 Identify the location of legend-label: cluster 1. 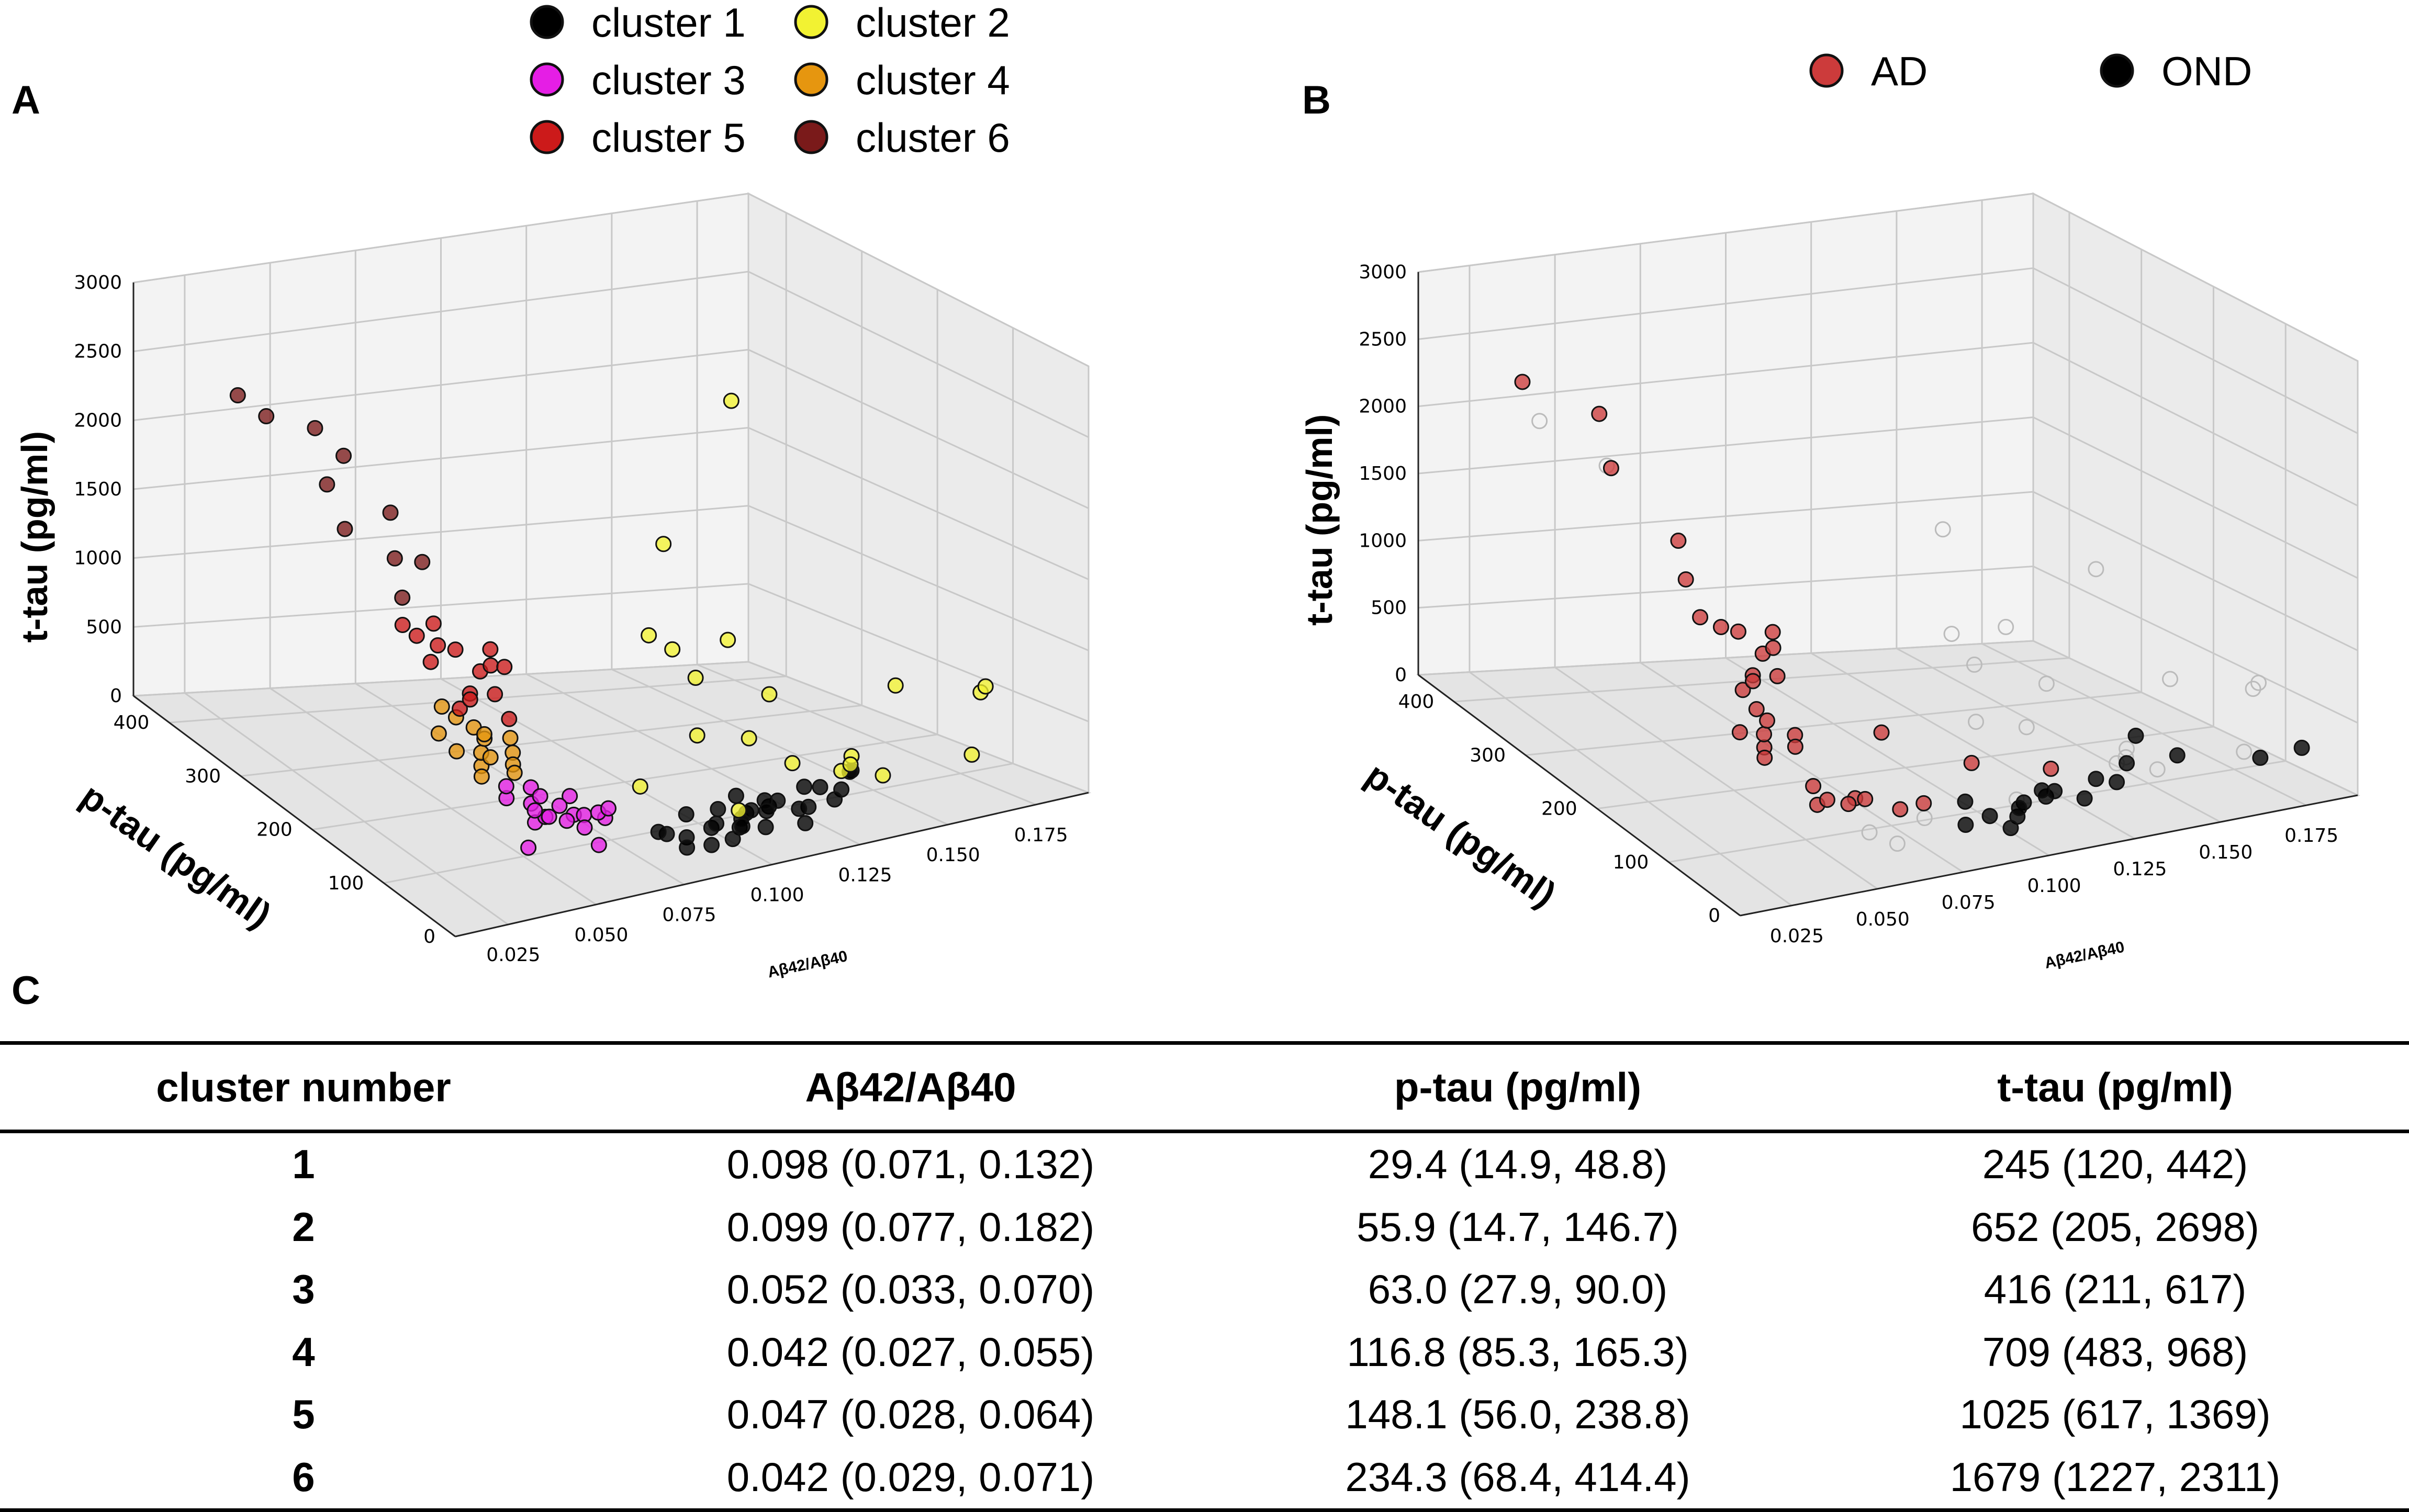
(668, 23).